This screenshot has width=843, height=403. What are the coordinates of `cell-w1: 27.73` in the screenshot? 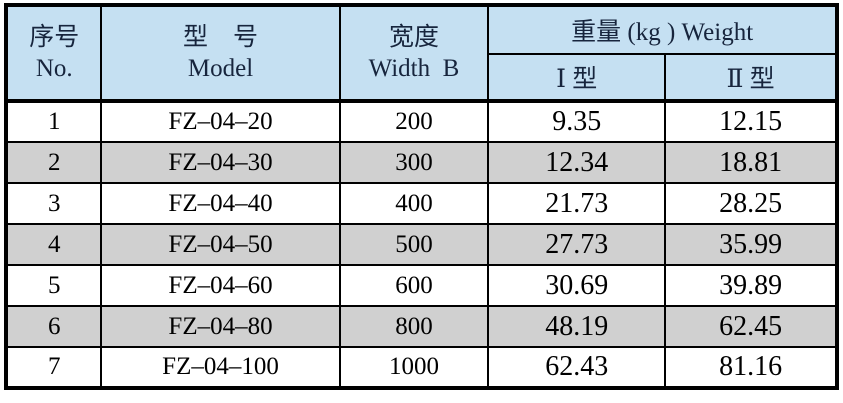 It's located at (577, 244).